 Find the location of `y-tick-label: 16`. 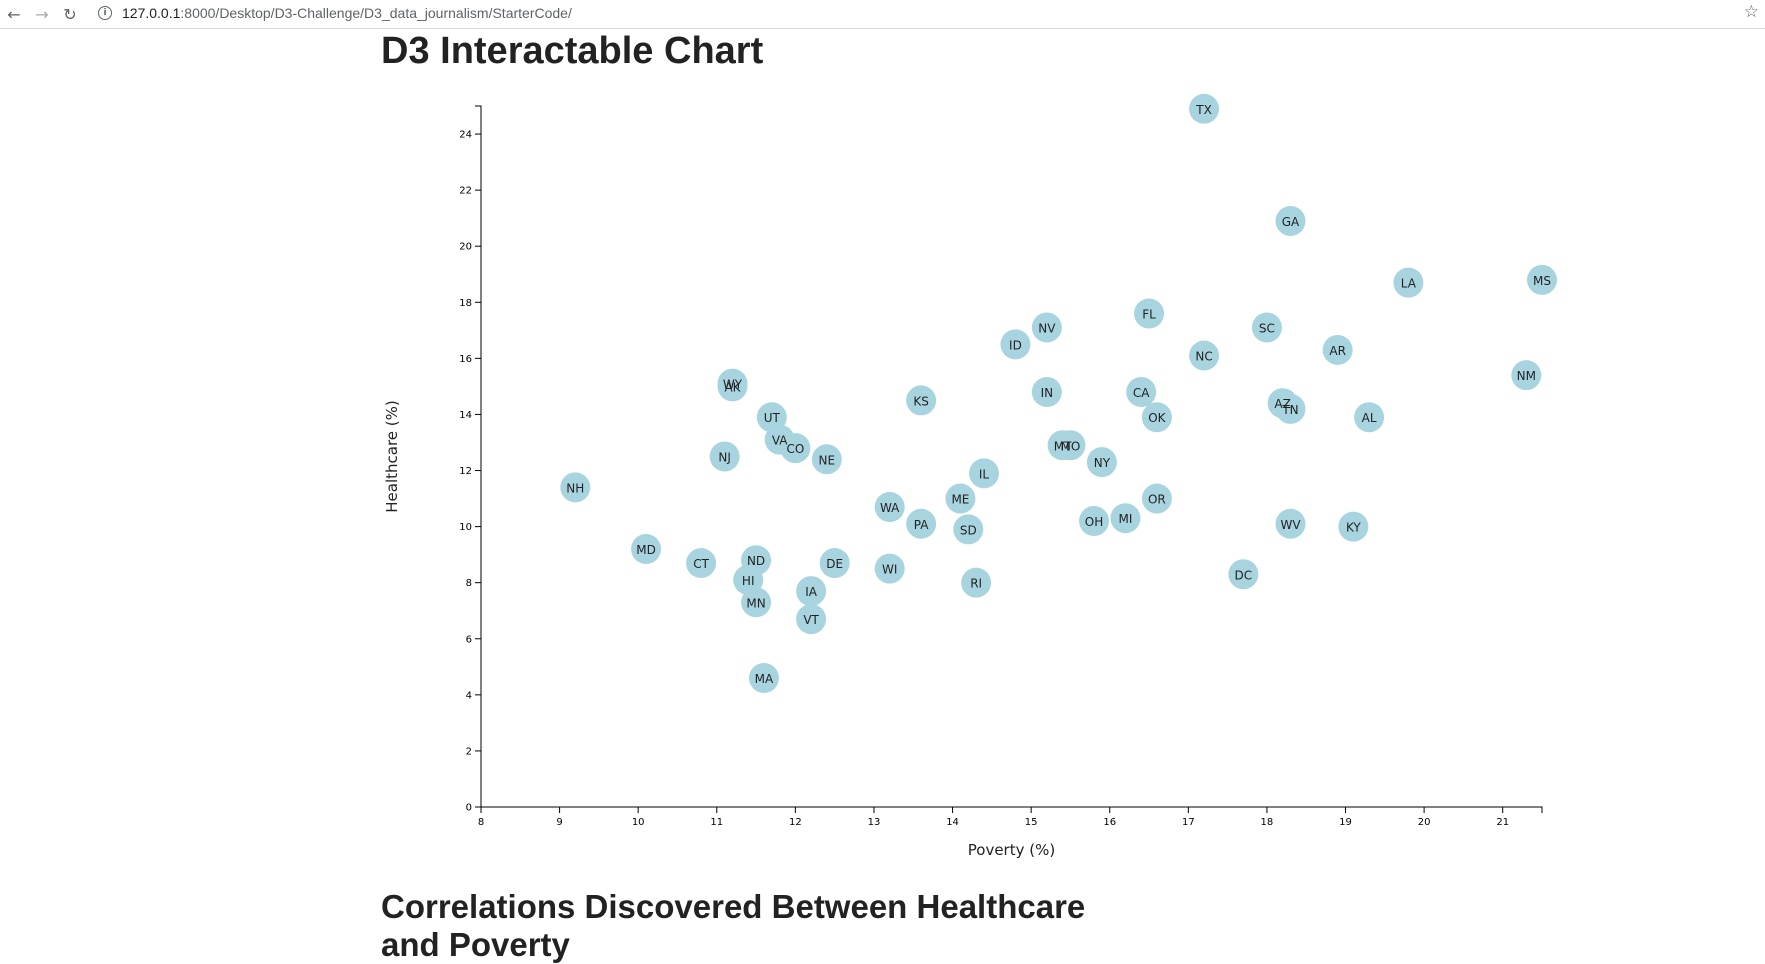

y-tick-label: 16 is located at coordinates (465, 359).